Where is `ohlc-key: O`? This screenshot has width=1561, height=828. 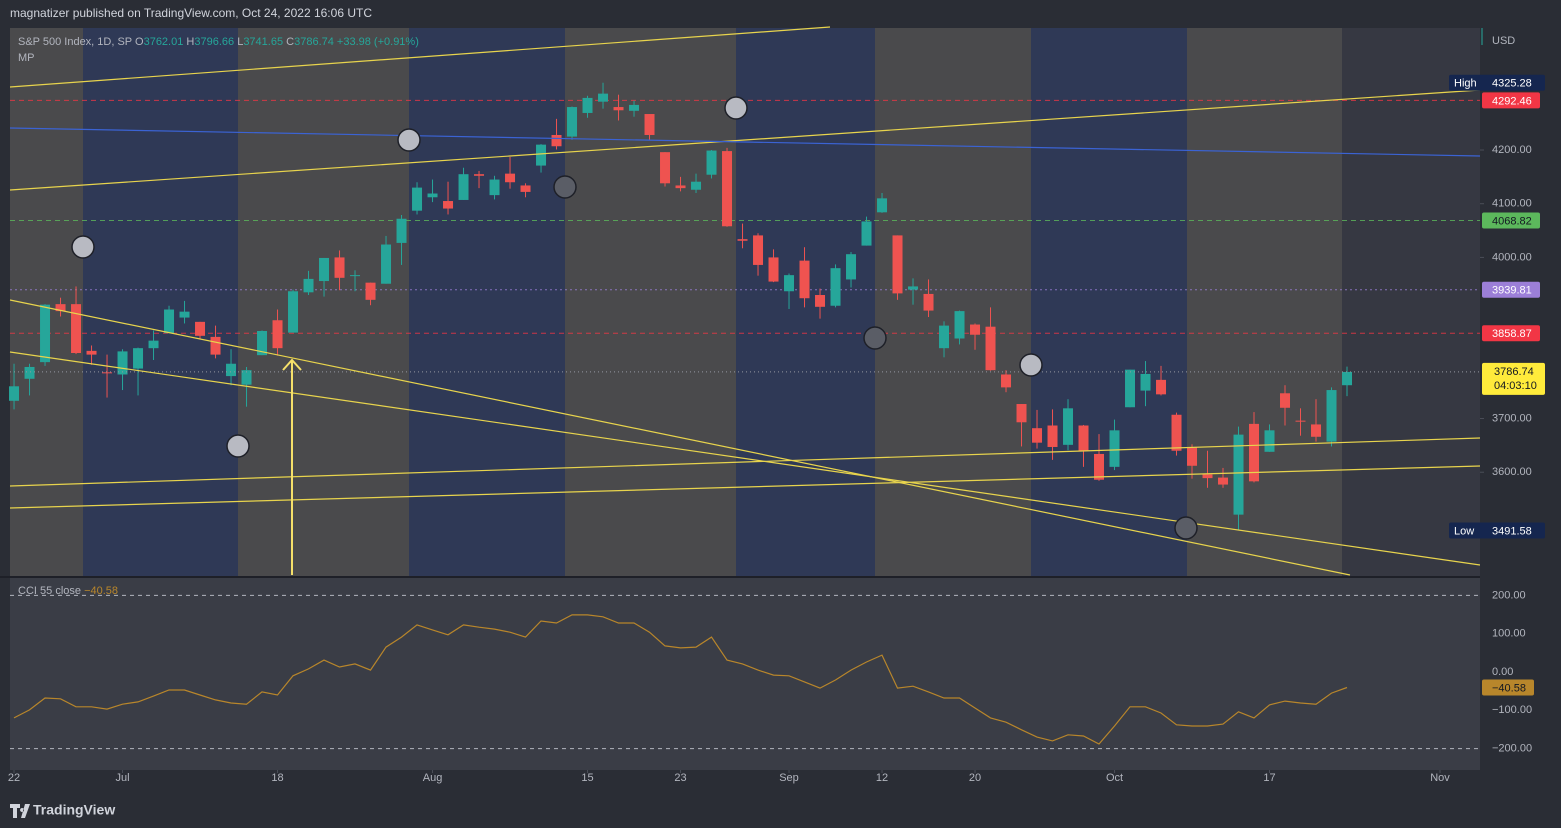 ohlc-key: O is located at coordinates (139, 42).